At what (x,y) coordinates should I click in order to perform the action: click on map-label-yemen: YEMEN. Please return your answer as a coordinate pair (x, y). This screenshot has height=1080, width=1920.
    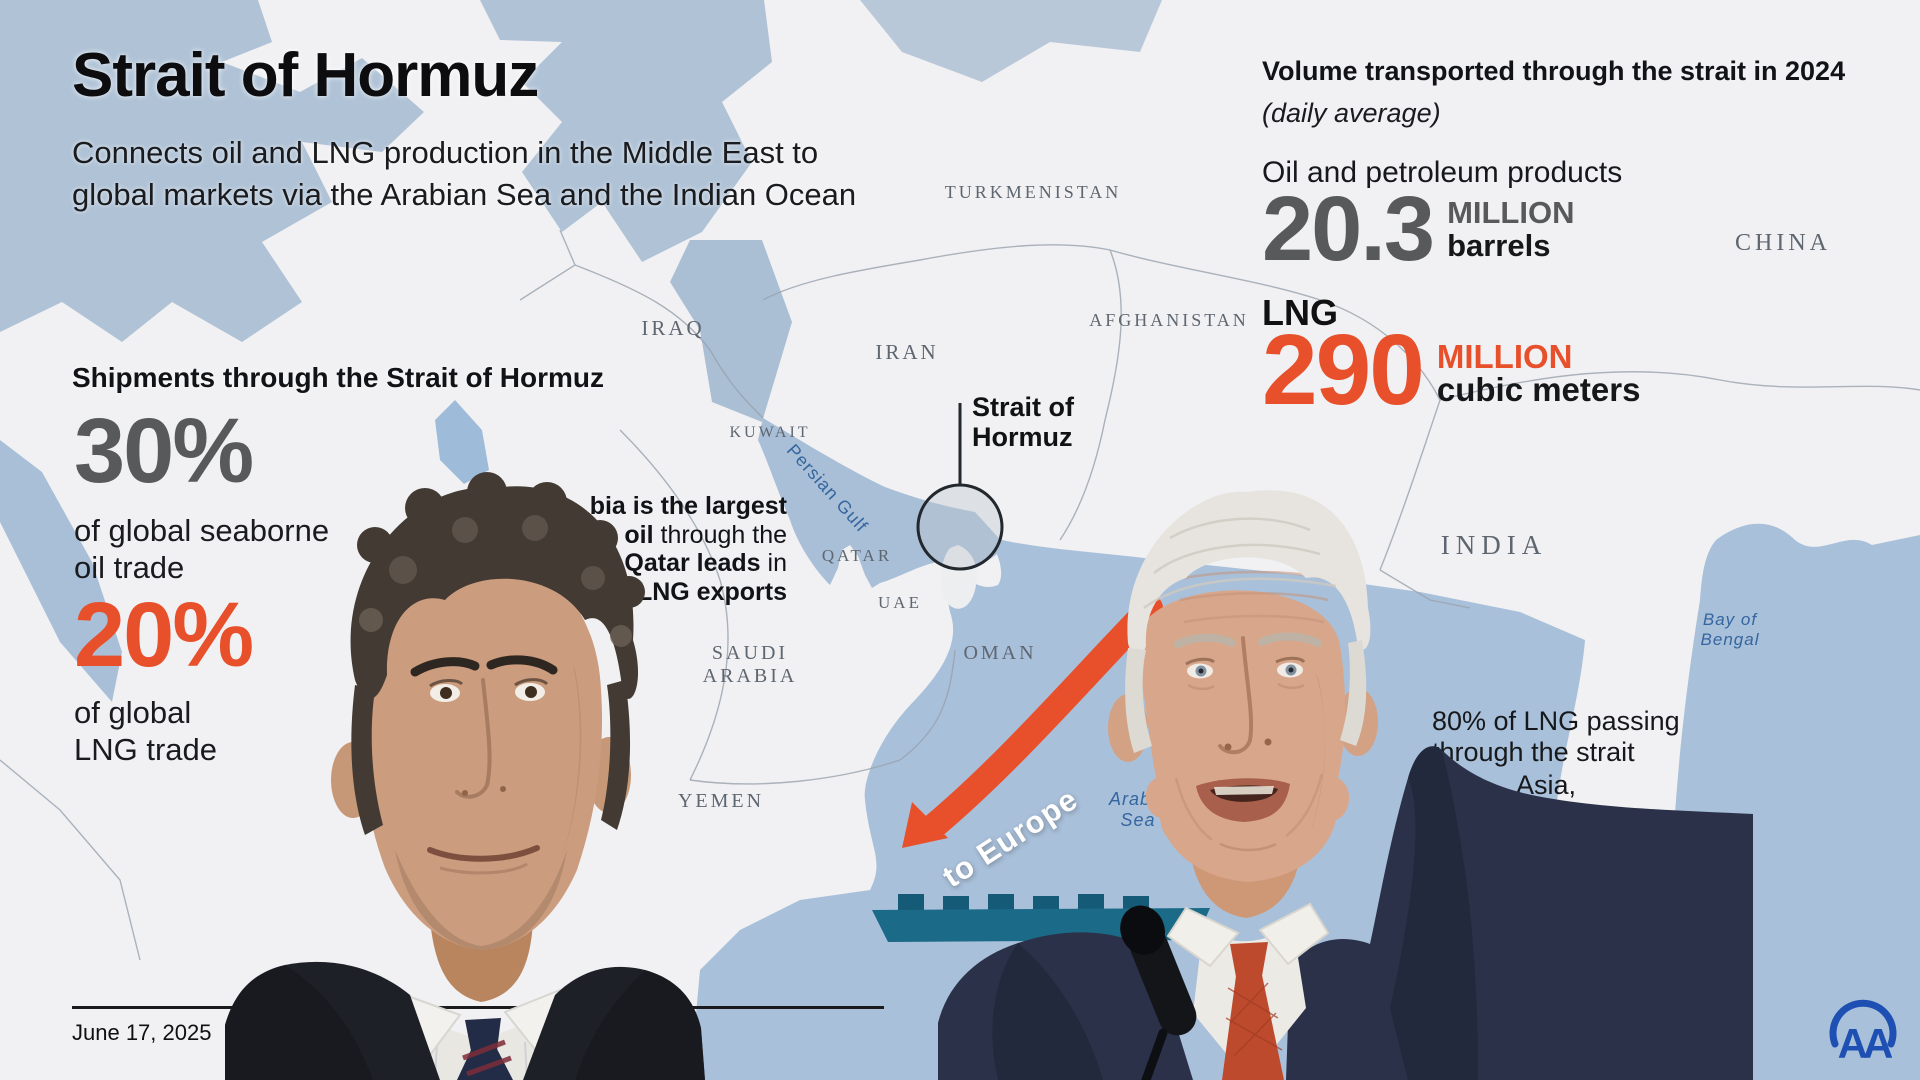
    Looking at the image, I should click on (721, 801).